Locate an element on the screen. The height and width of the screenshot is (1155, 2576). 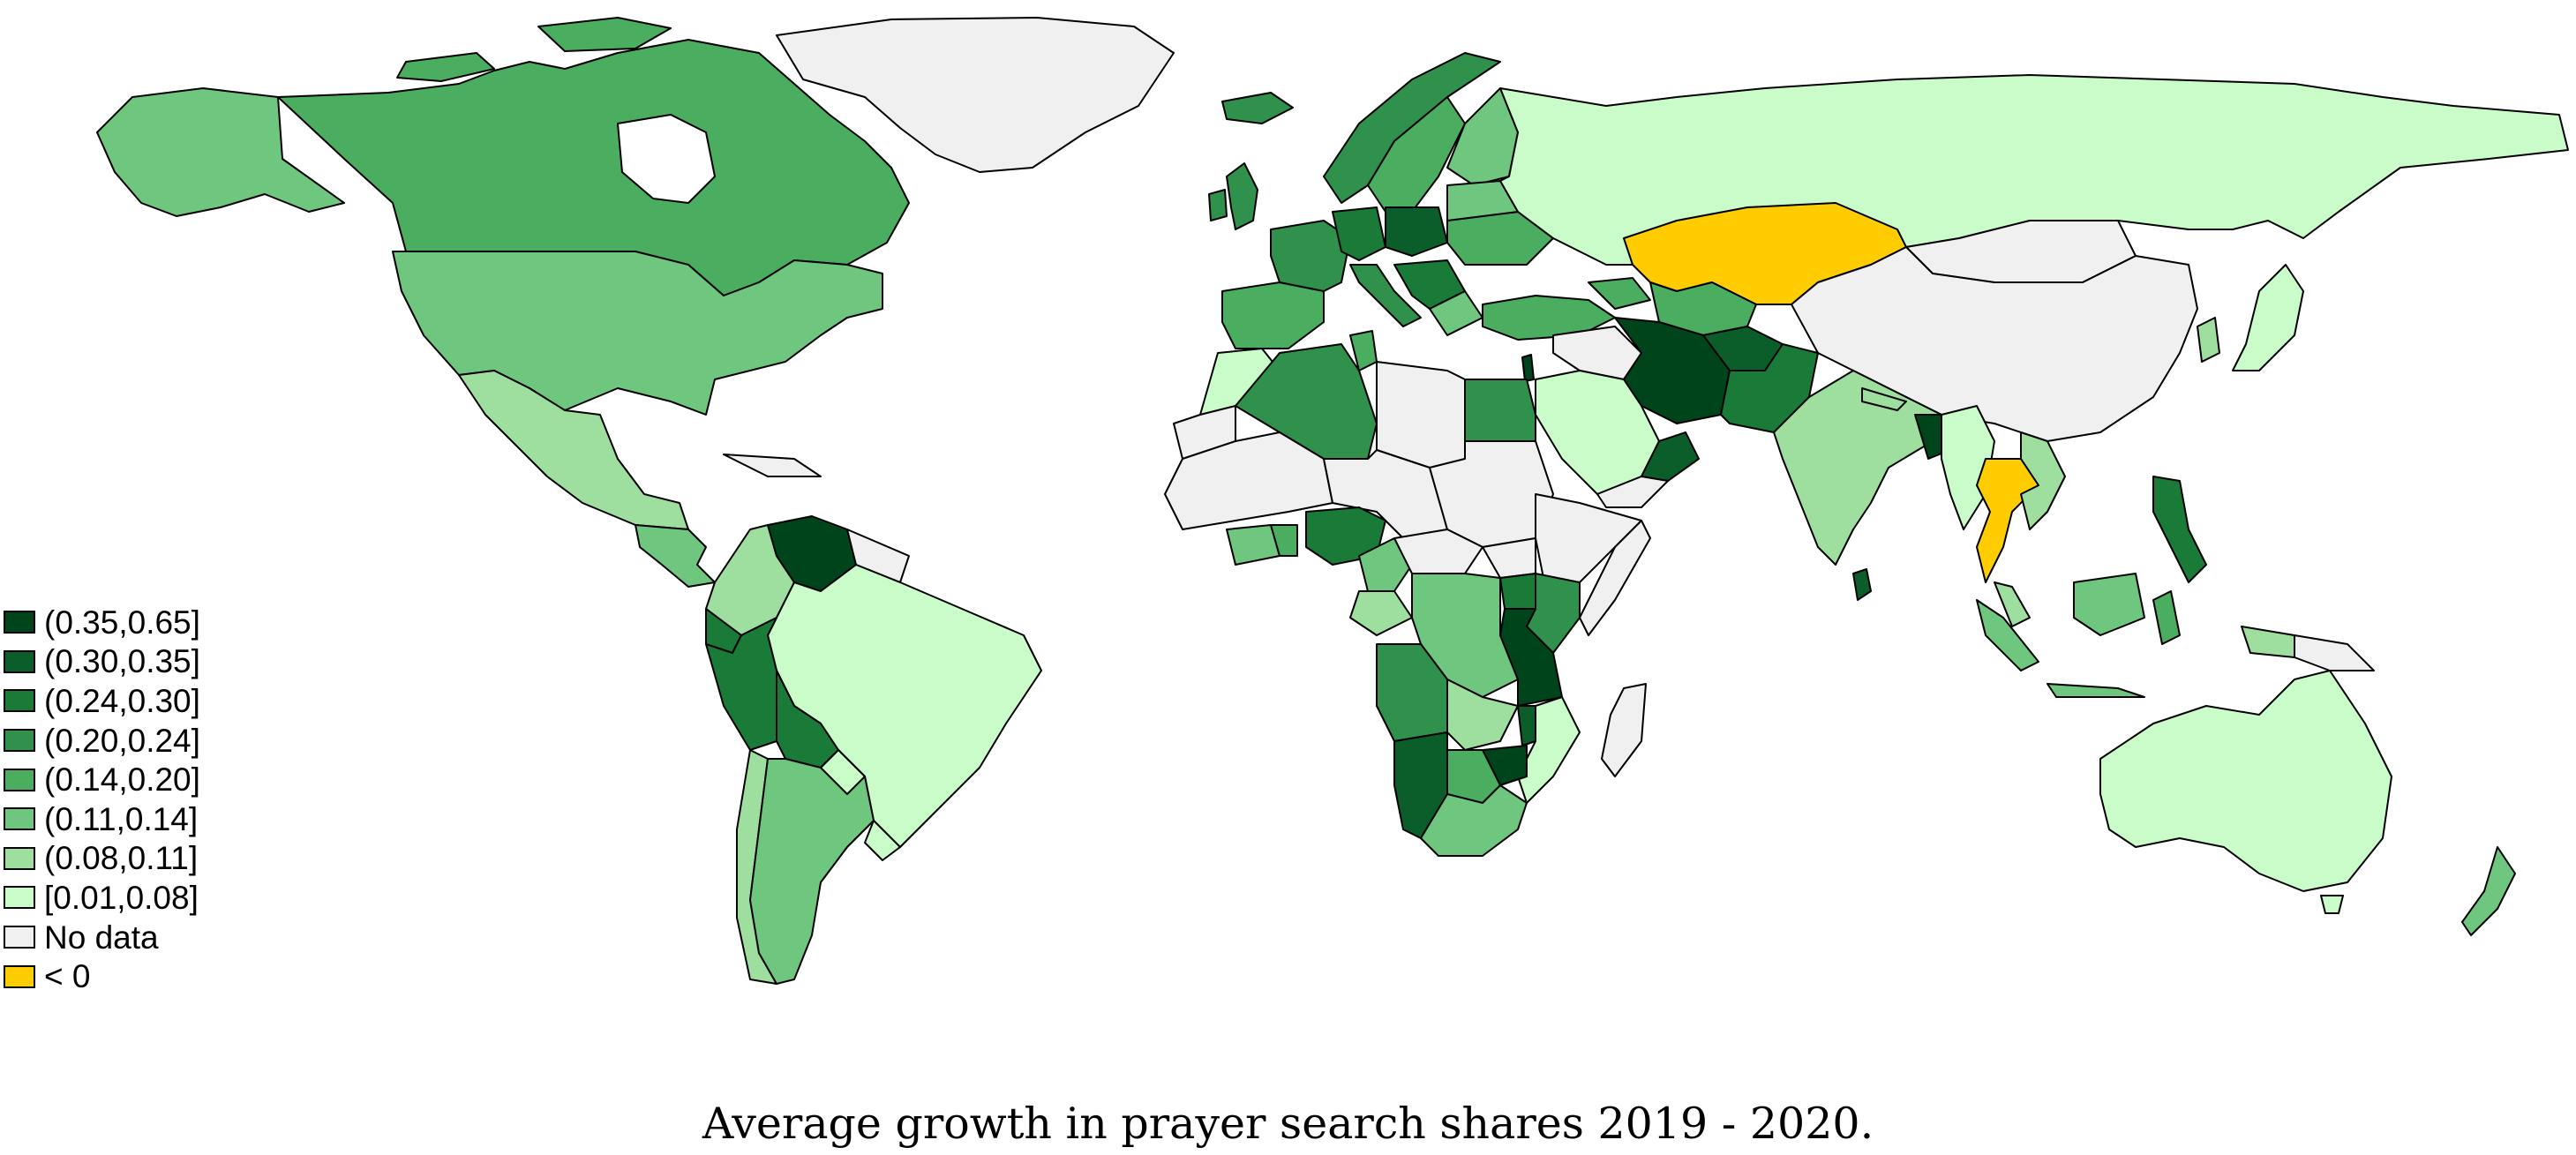
legend-item: (0.11,0.14] is located at coordinates (136, 819).